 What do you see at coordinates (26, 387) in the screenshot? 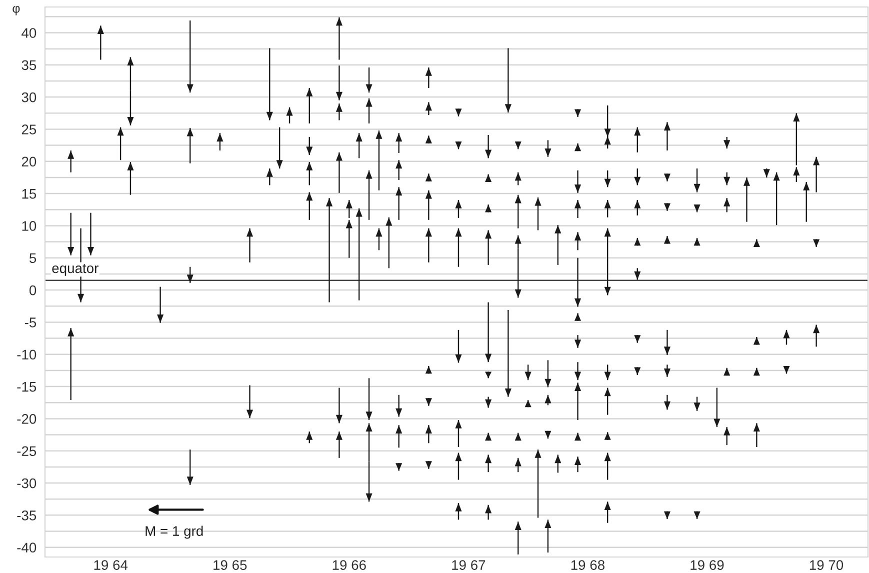
I see `y-tick-label: -15` at bounding box center [26, 387].